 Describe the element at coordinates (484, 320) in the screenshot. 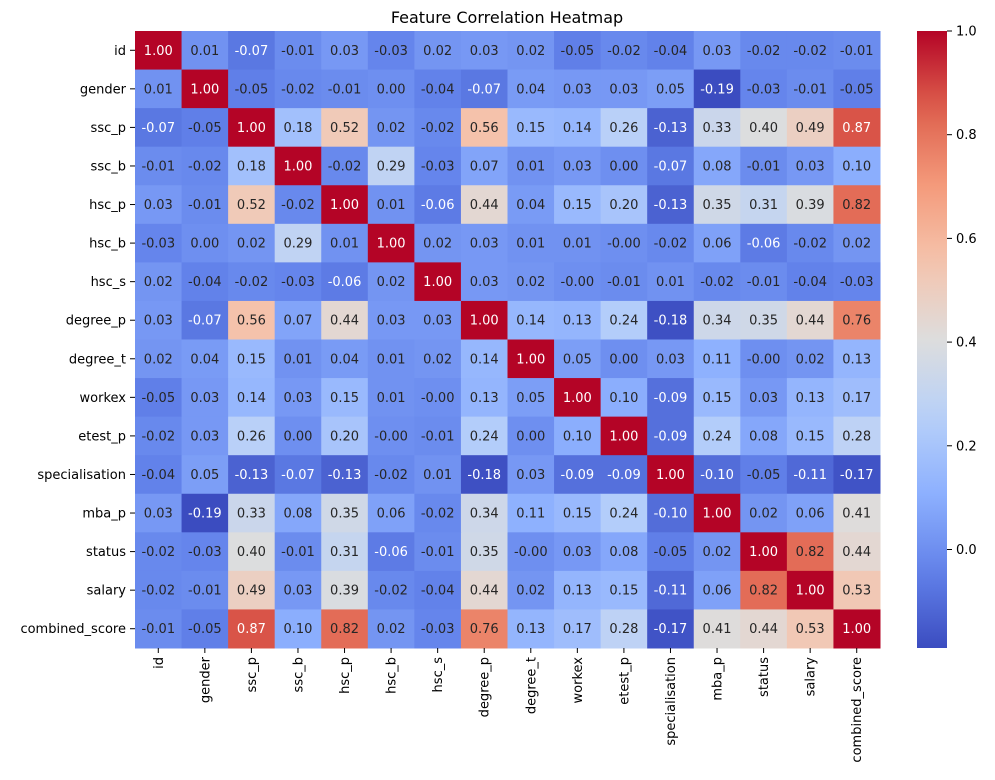

I see `heatmap-cell-degree_p-degree_p` at that location.